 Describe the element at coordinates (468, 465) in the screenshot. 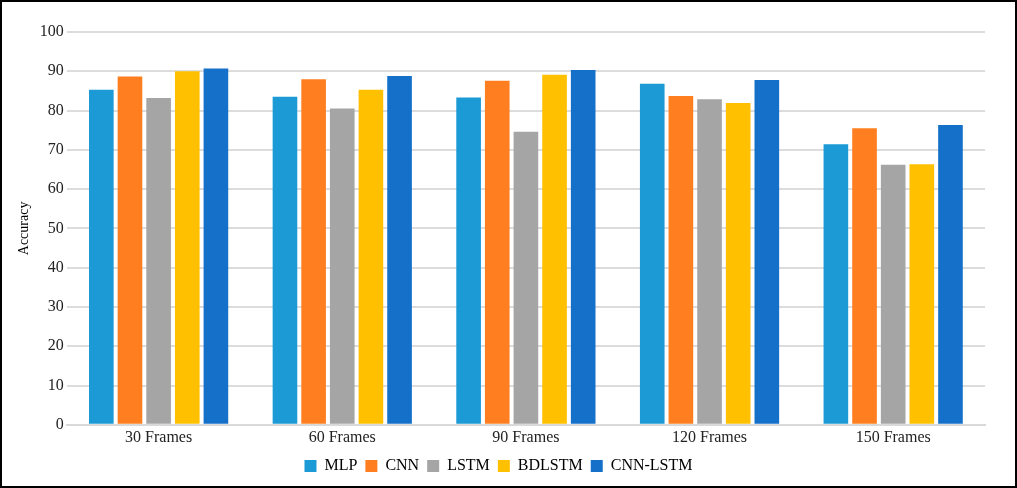

I see `legend-label: LSTM` at that location.